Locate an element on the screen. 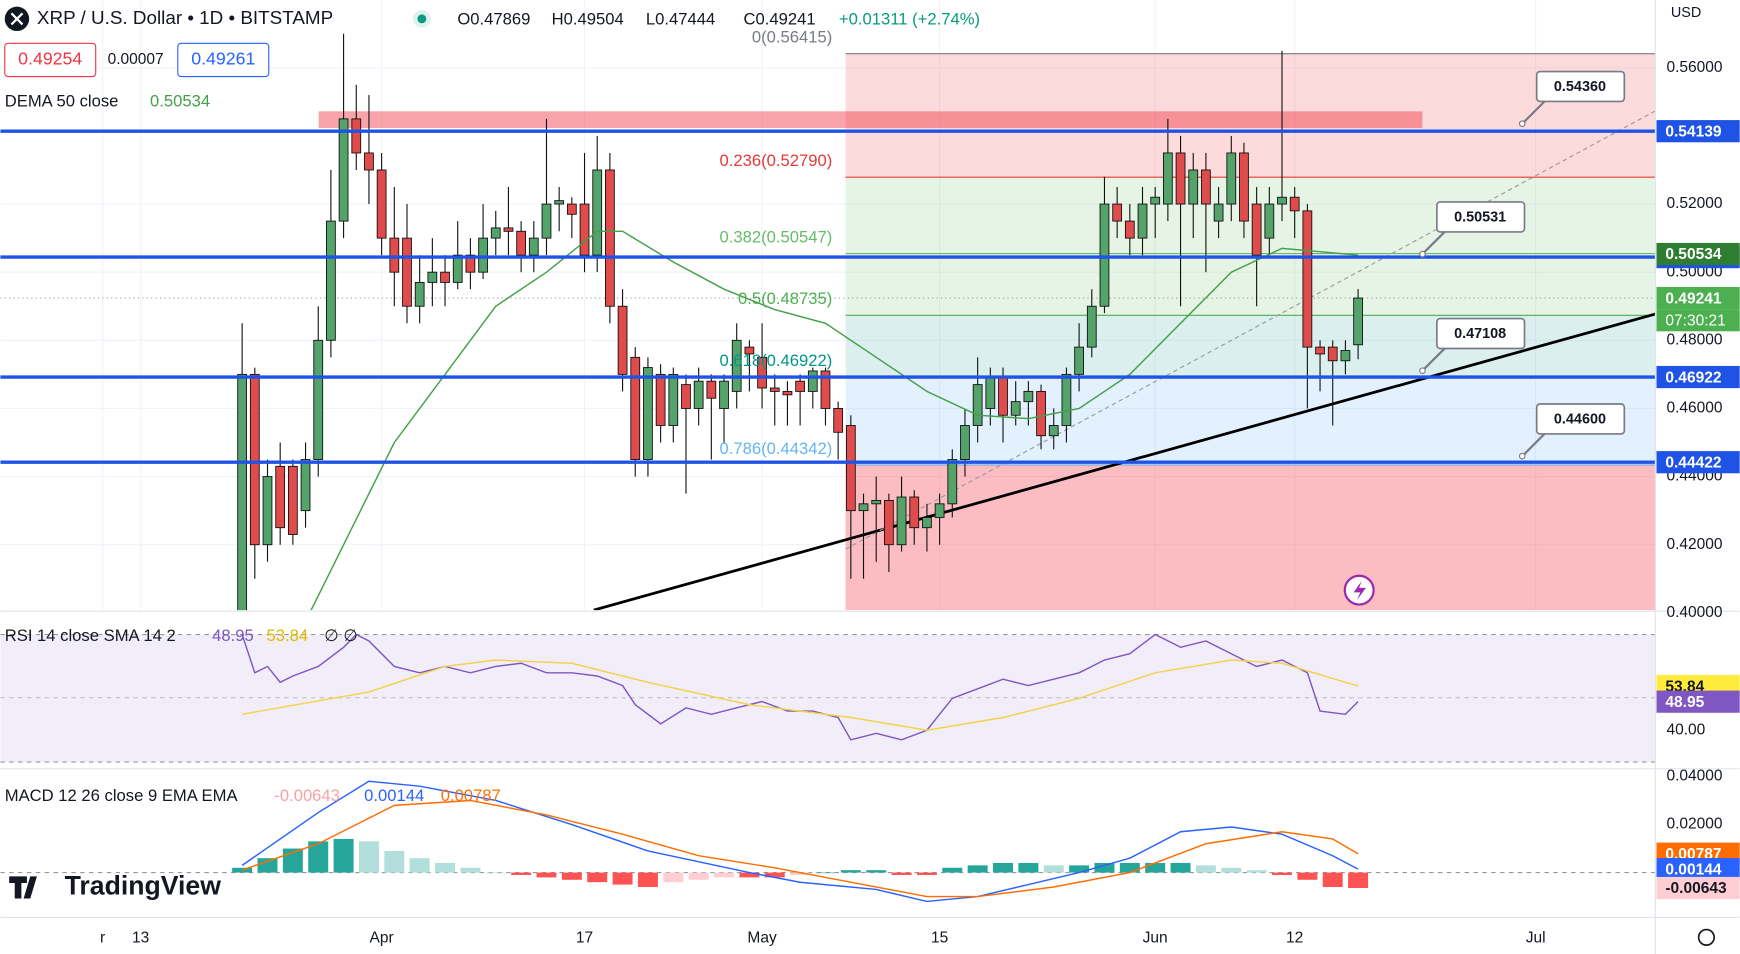 The height and width of the screenshot is (954, 1740). dema-badge-bg is located at coordinates (1698, 254).